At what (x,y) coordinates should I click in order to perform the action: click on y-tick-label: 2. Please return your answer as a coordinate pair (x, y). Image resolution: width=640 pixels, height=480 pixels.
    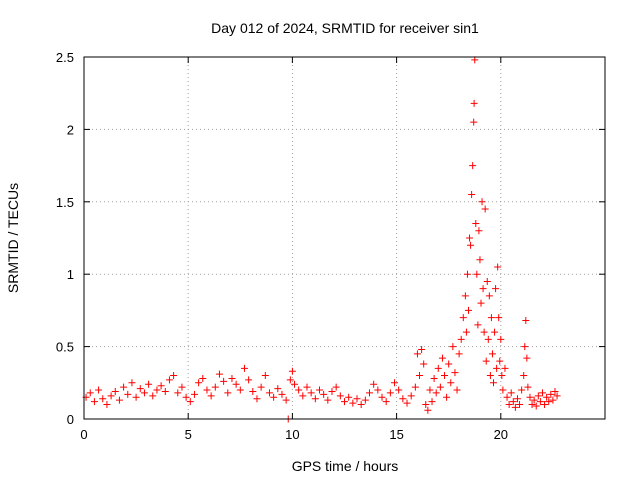
    Looking at the image, I should click on (70, 129).